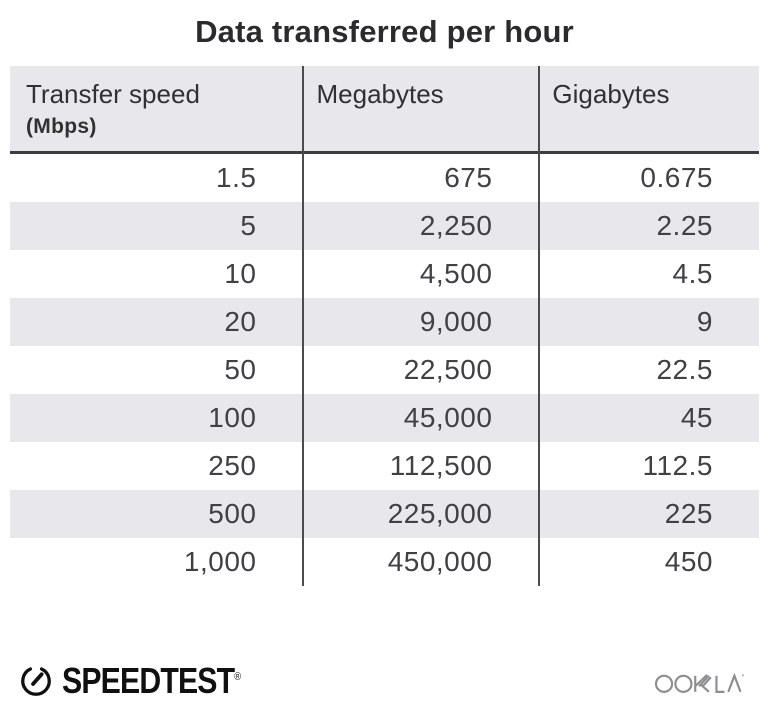  Describe the element at coordinates (61, 126) in the screenshot. I see `column-header-unit: (Mbps)` at that location.